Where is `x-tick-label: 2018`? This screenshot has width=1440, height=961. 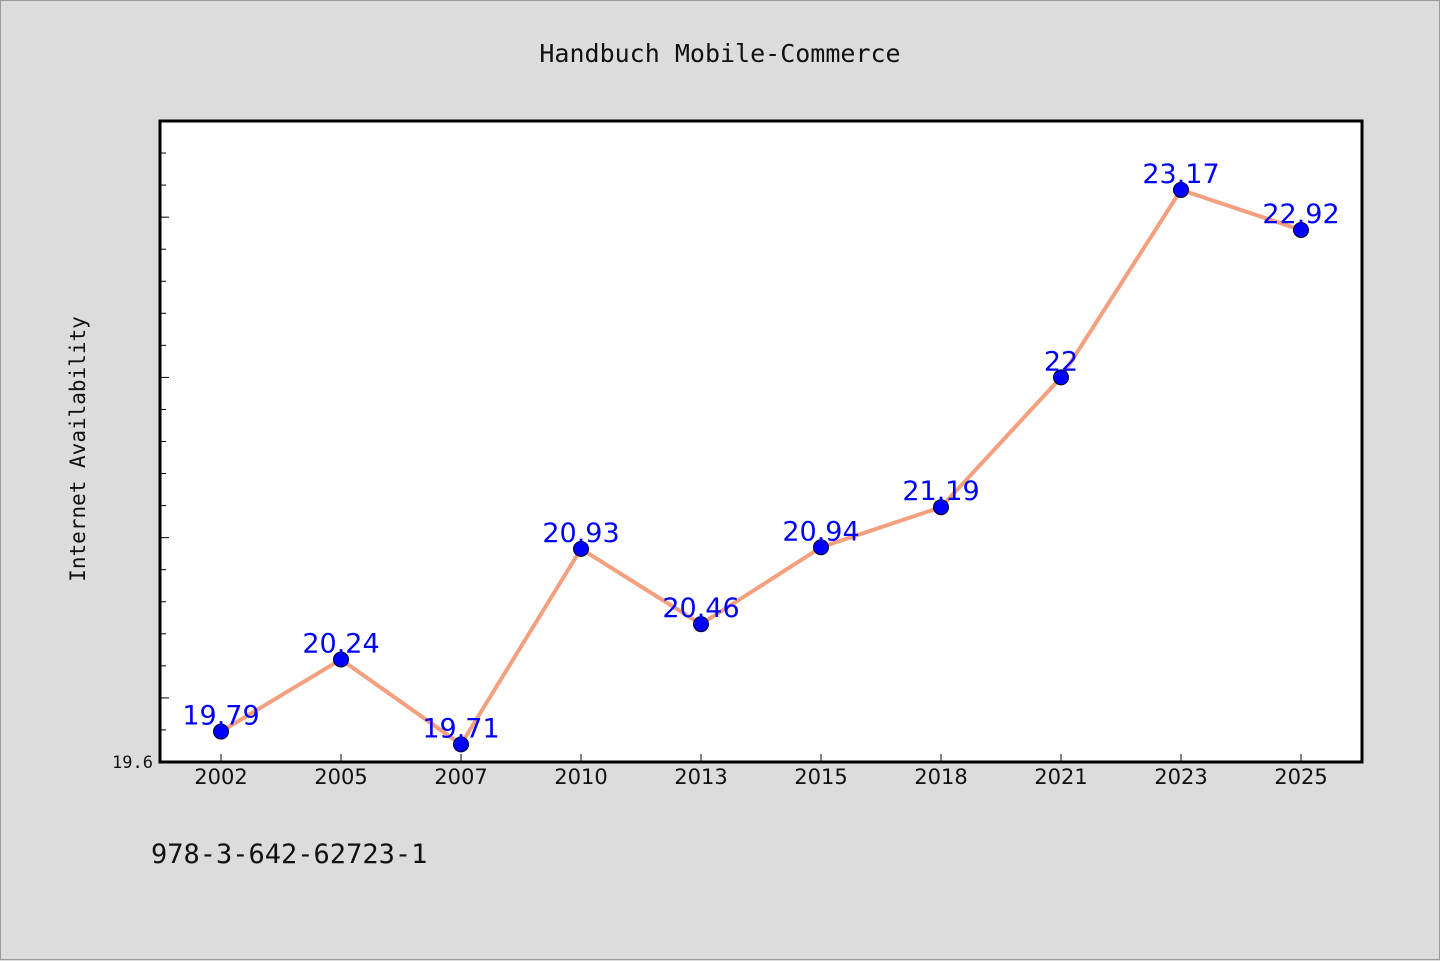
x-tick-label: 2018 is located at coordinates (940, 777).